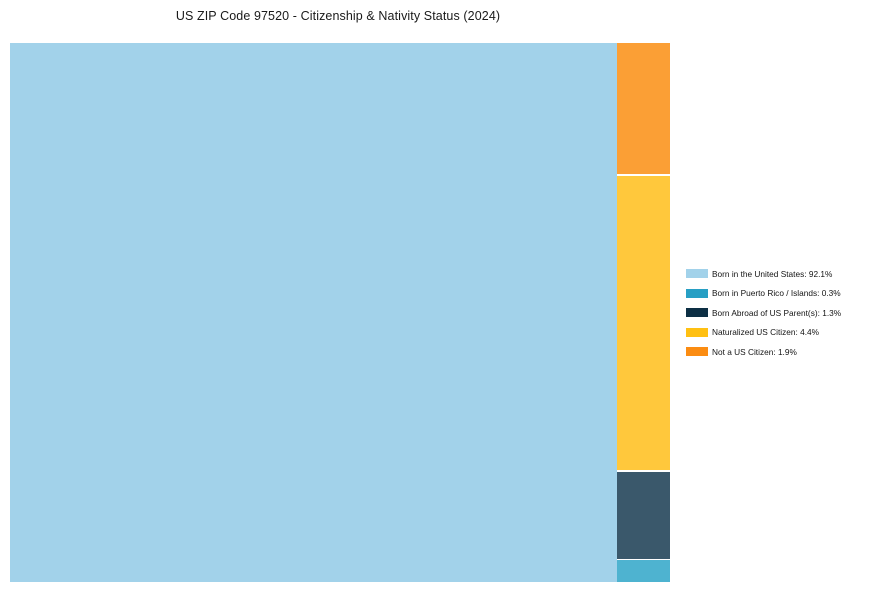 The width and height of the screenshot is (889, 590). I want to click on legend-item-label: Born Abroad of US Parent(s): 1.3%, so click(777, 312).